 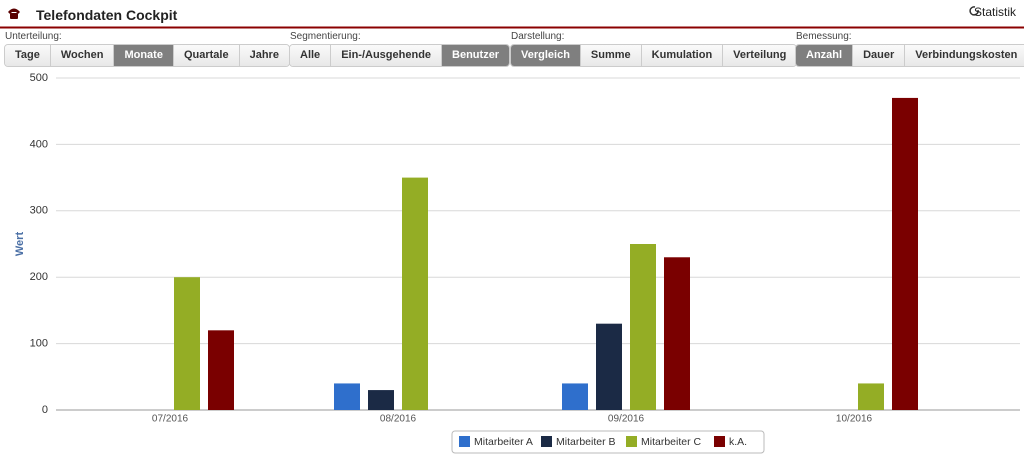 I want to click on x-tick-label: 07/2016, so click(x=170, y=419).